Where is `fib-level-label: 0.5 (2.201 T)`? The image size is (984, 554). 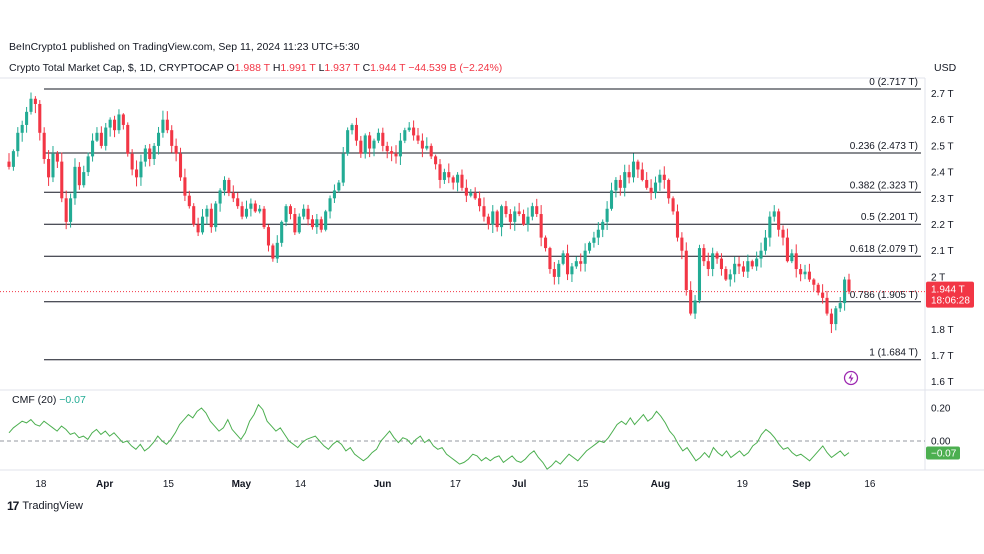
fib-level-label: 0.5 (2.201 T) is located at coordinates (889, 217).